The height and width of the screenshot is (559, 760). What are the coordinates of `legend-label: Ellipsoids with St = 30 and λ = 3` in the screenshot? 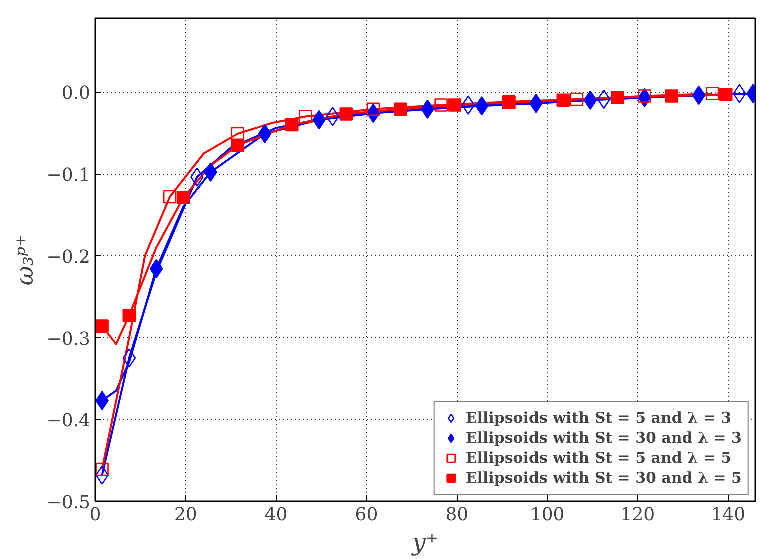 It's located at (604, 438).